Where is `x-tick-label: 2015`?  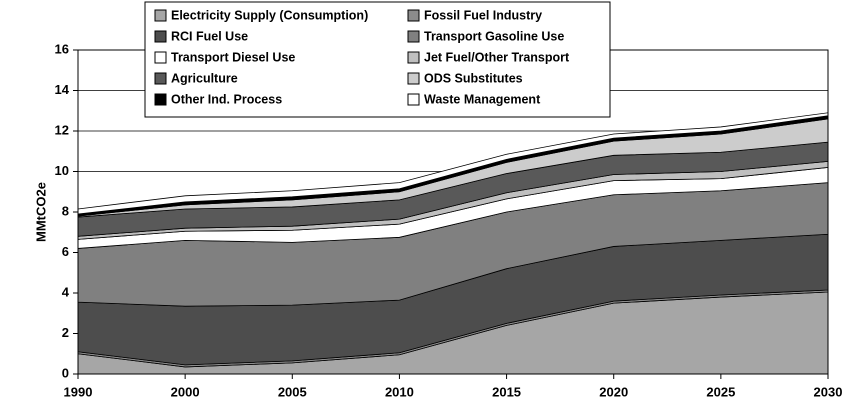
x-tick-label: 2015 is located at coordinates (506, 391).